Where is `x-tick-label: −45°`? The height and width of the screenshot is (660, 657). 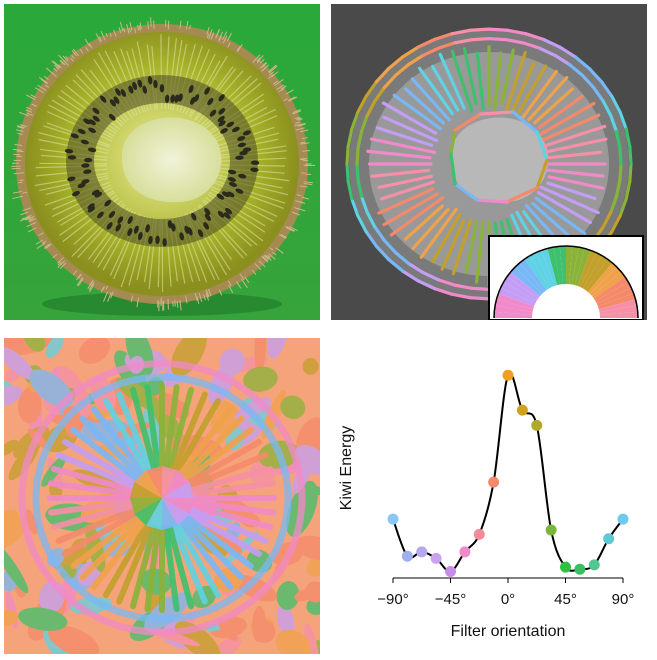
x-tick-label: −45° is located at coordinates (450, 599).